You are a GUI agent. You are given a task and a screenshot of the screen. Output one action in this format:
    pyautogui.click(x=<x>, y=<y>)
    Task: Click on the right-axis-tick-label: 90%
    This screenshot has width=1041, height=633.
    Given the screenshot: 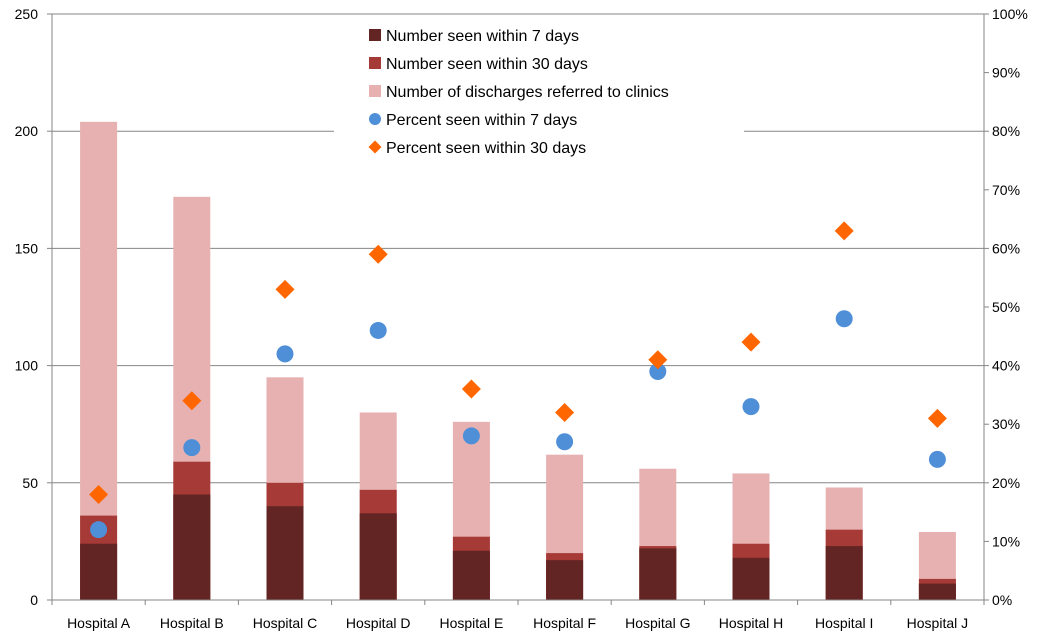 What is the action you would take?
    pyautogui.click(x=1006, y=73)
    